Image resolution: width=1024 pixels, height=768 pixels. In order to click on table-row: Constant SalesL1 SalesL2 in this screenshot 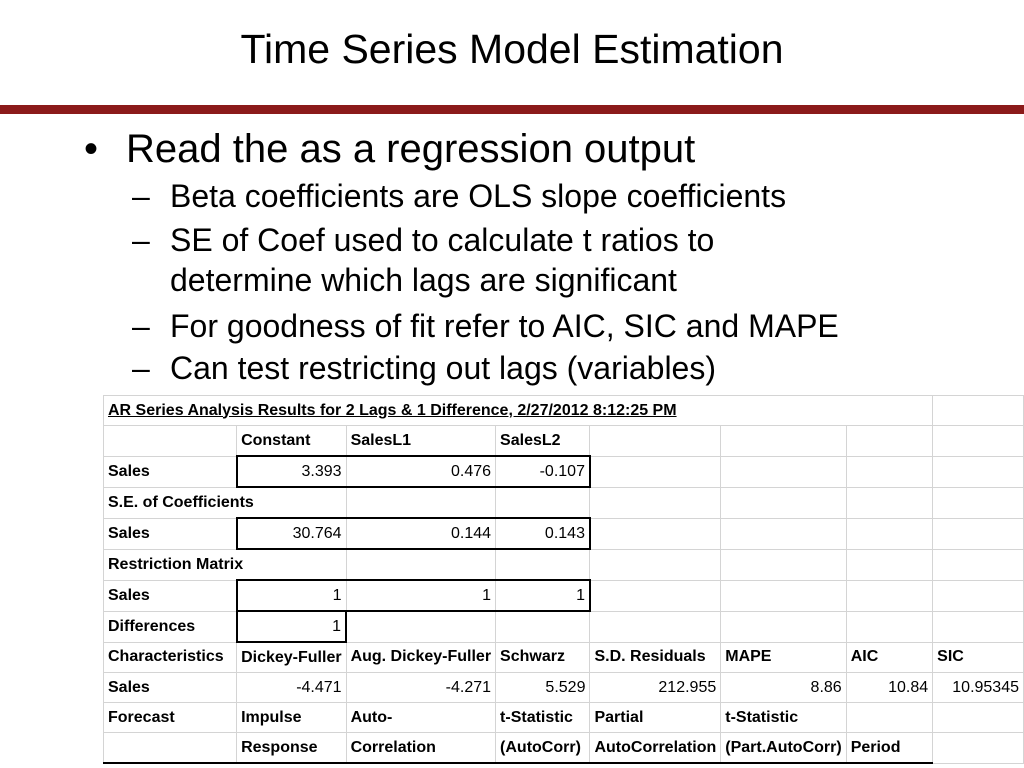, I will do `click(563, 441)`.